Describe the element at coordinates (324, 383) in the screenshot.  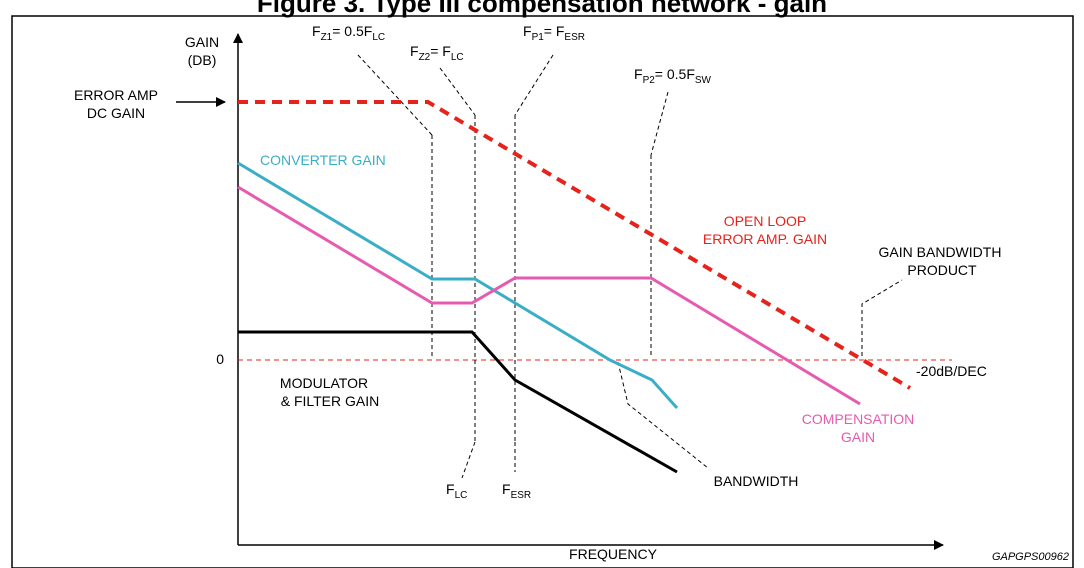
I see `modulator-filter-label-line1: MODULATOR` at that location.